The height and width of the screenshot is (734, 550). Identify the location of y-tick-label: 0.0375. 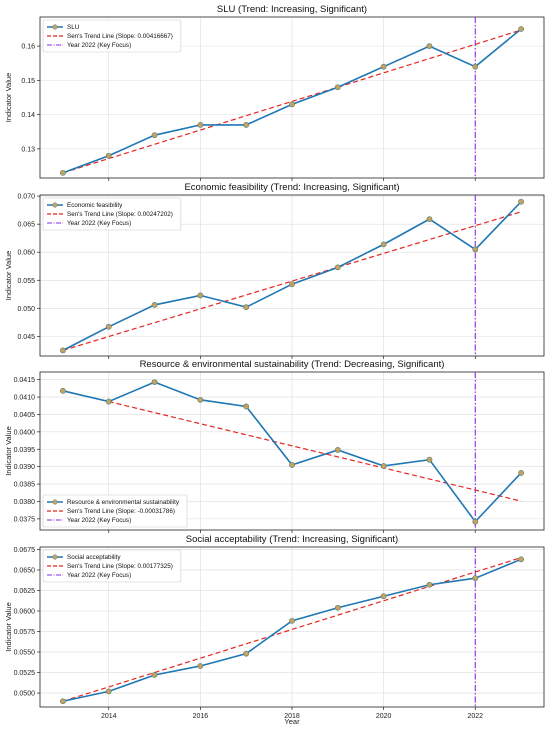
(25, 519).